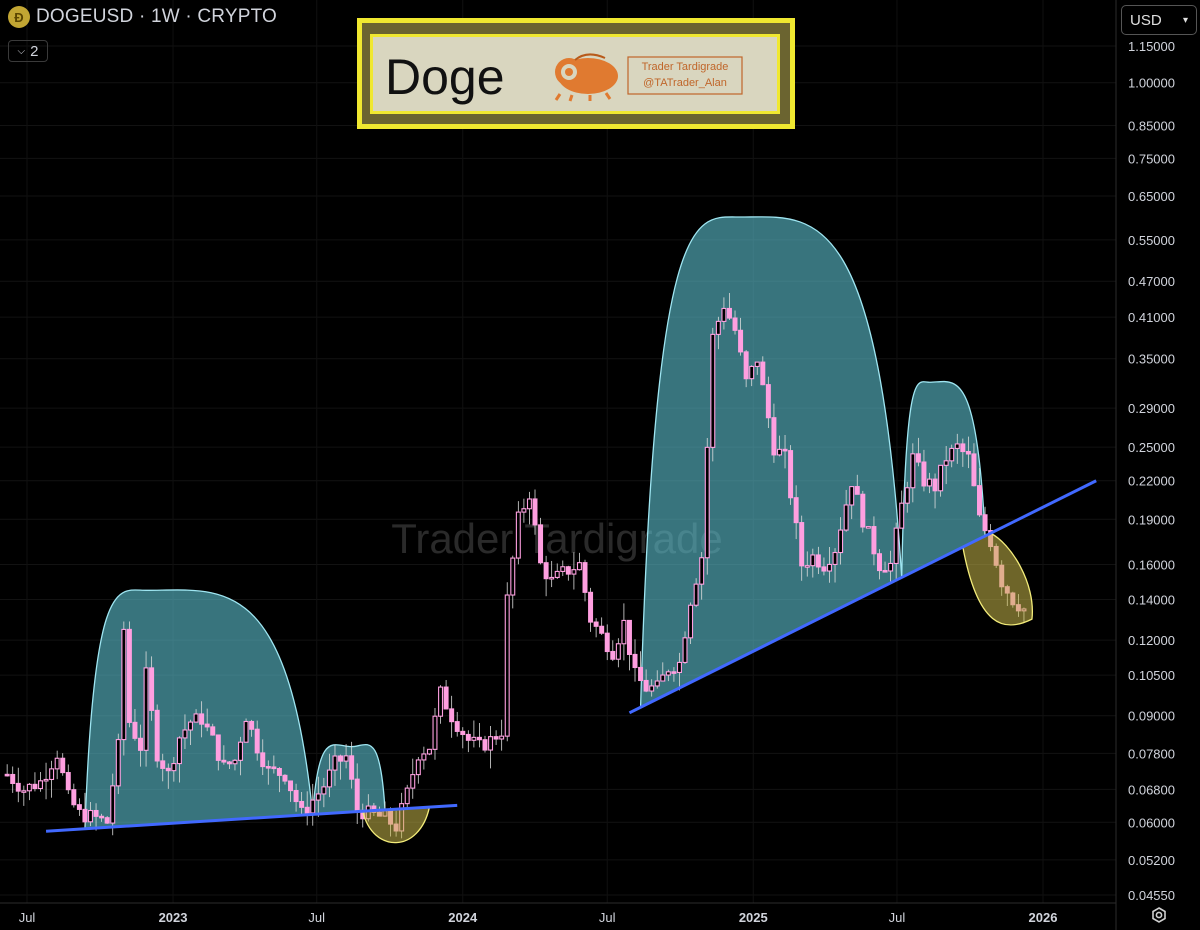 The image size is (1200, 930). I want to click on chevron-down-icon: ▾, so click(1185, 20).